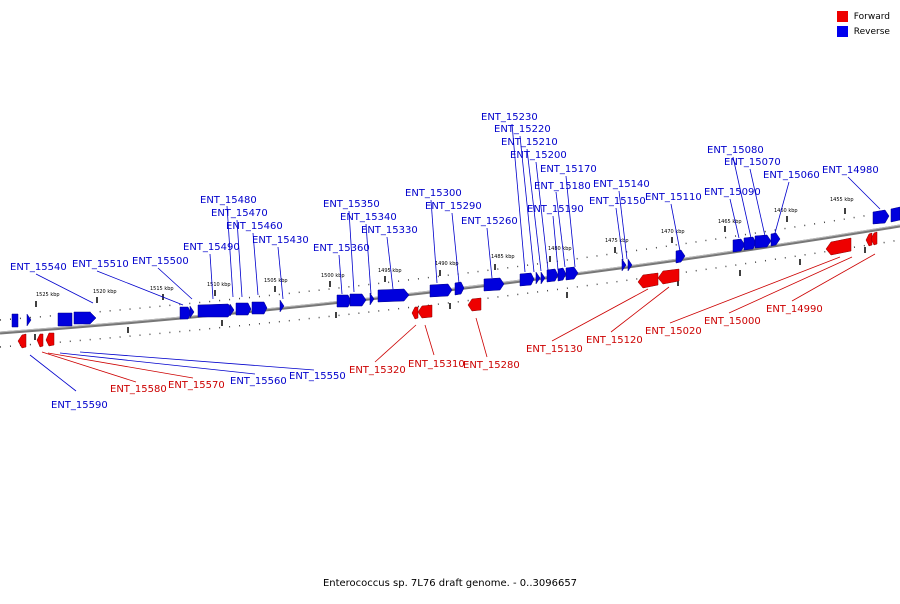 This screenshot has width=900, height=604. I want to click on gene-label: ENT_15310, so click(436, 364).